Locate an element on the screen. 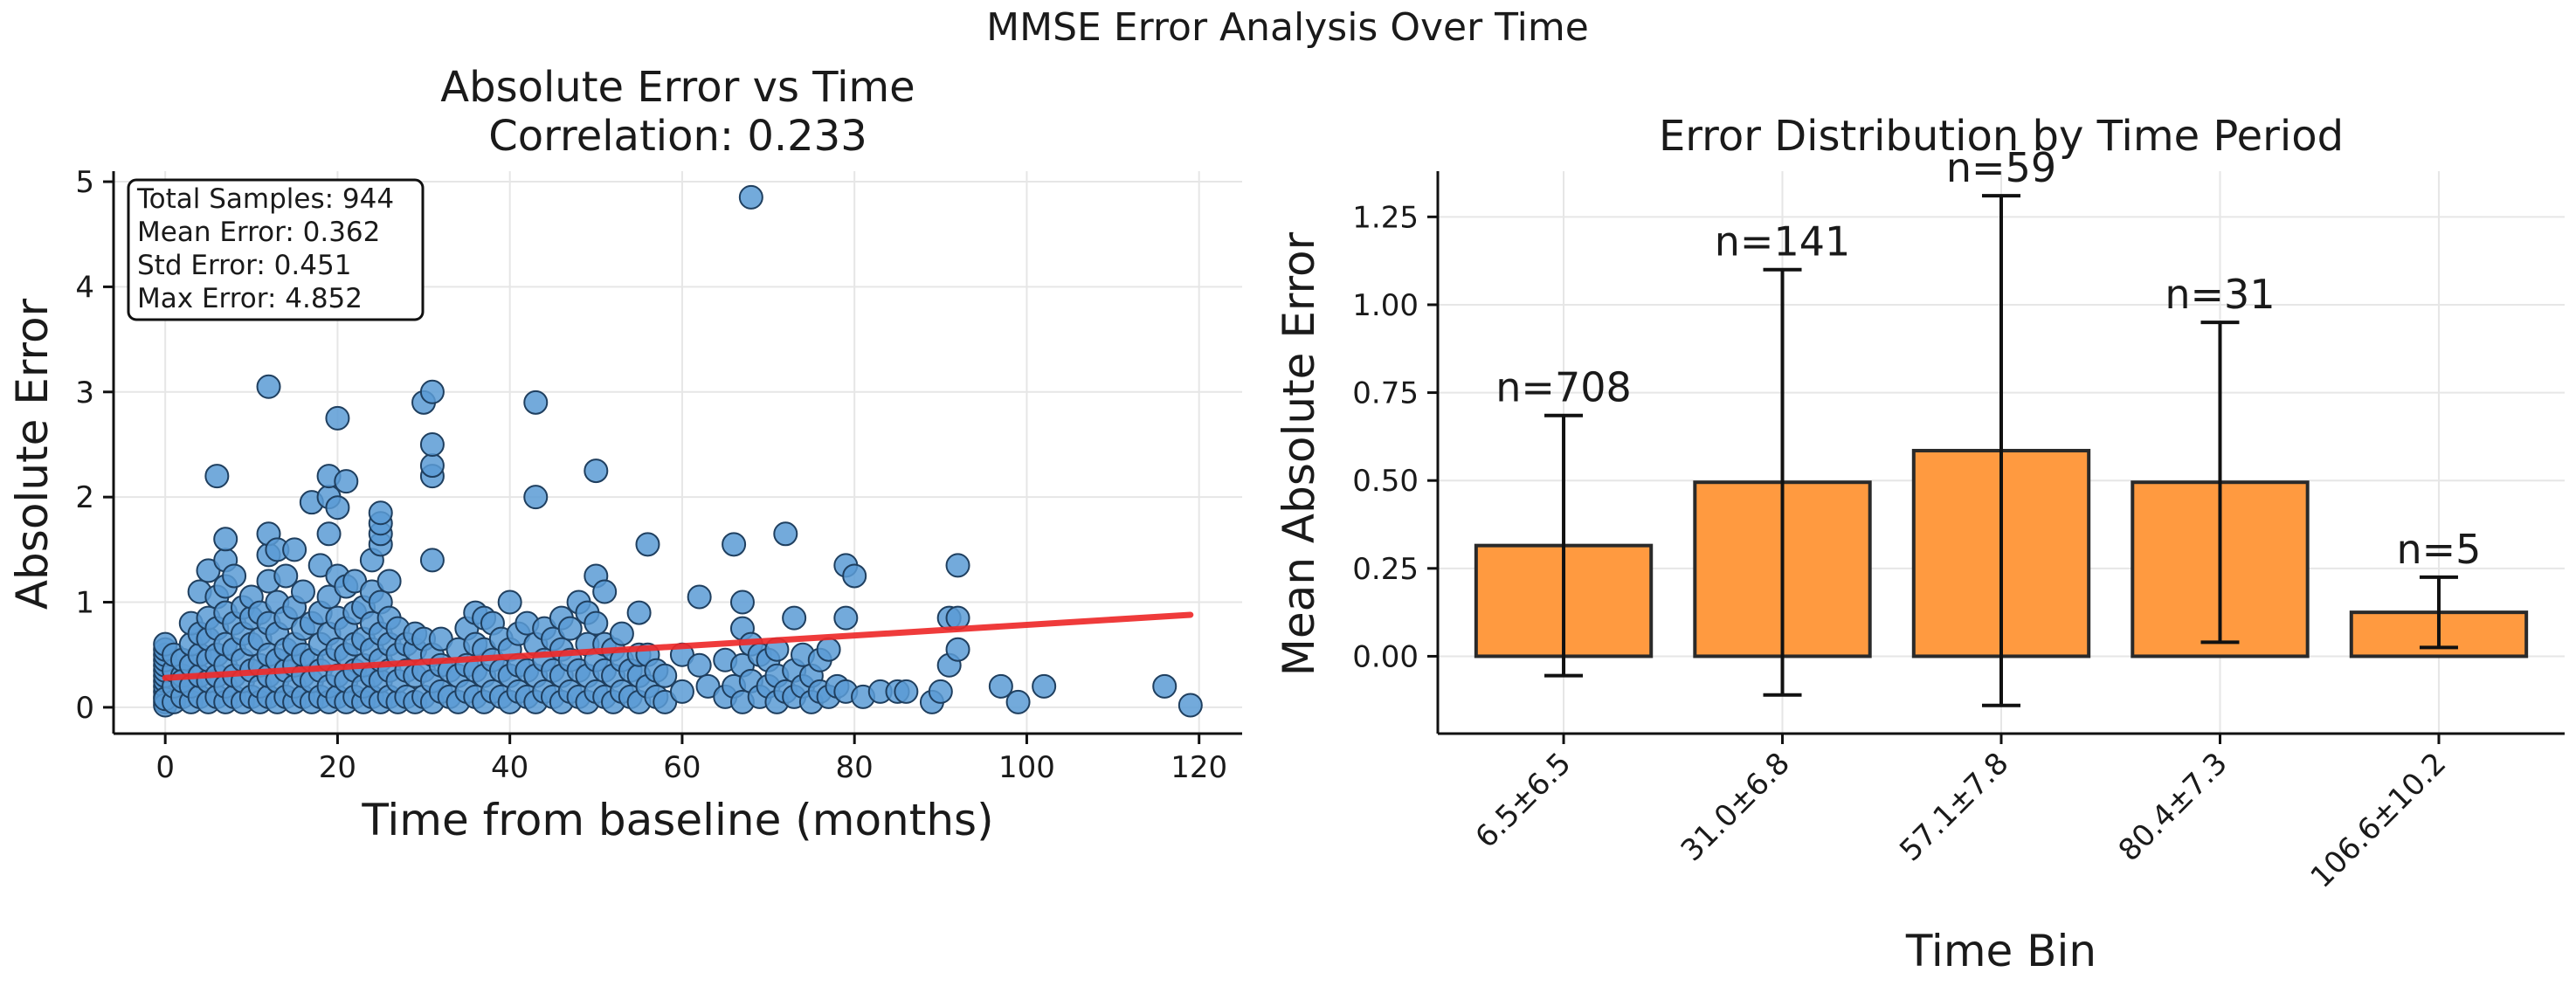 This screenshot has height=986, width=2576. bar-title: Error Distribution by Time Period is located at coordinates (2001, 136).